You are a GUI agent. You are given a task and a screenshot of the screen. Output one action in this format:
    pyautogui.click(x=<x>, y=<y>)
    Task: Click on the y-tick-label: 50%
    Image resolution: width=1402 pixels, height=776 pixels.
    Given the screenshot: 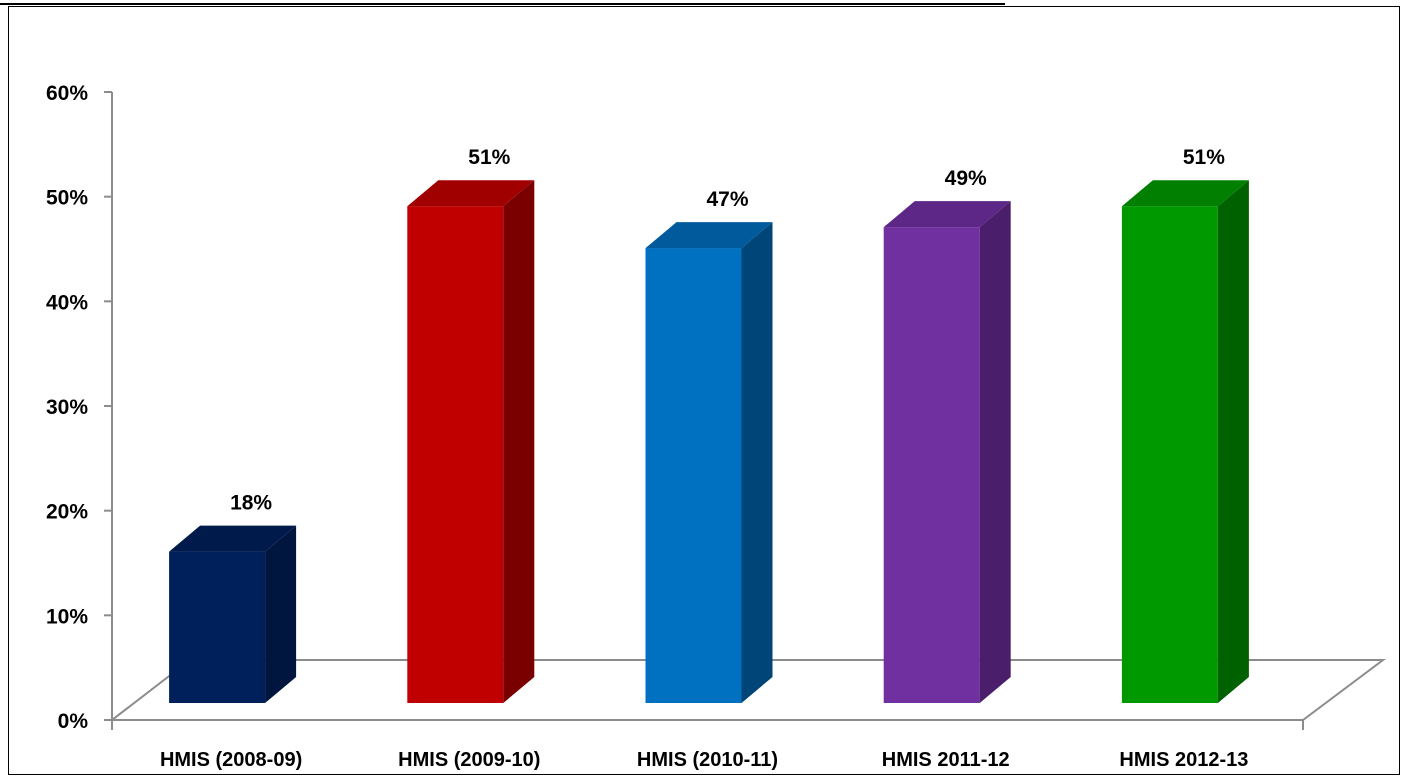 What is the action you would take?
    pyautogui.click(x=67, y=198)
    